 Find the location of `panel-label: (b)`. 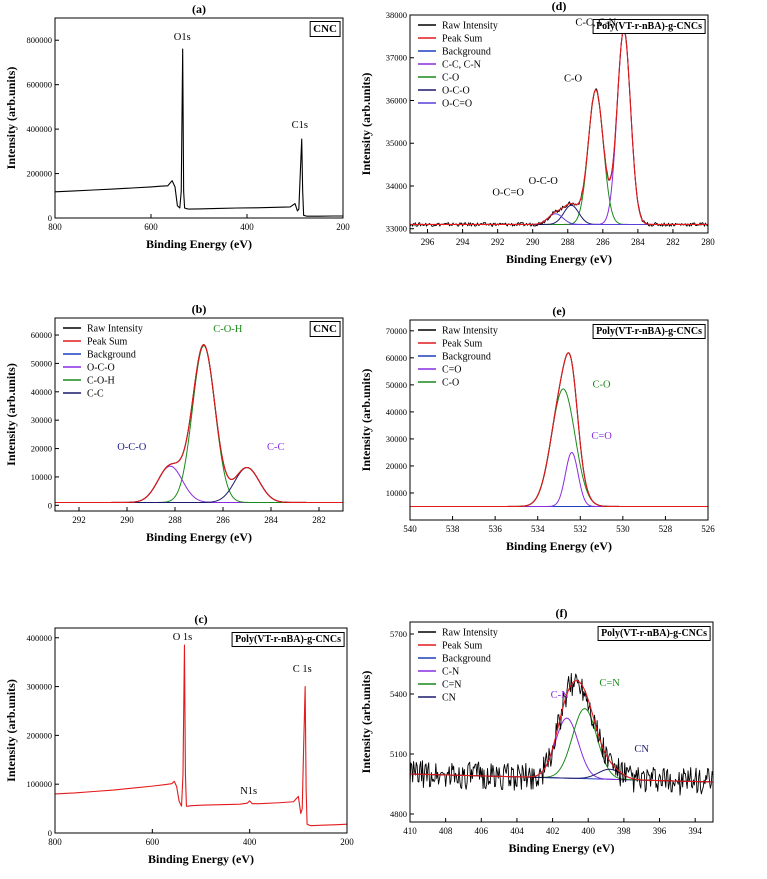

panel-label: (b) is located at coordinates (199, 309).